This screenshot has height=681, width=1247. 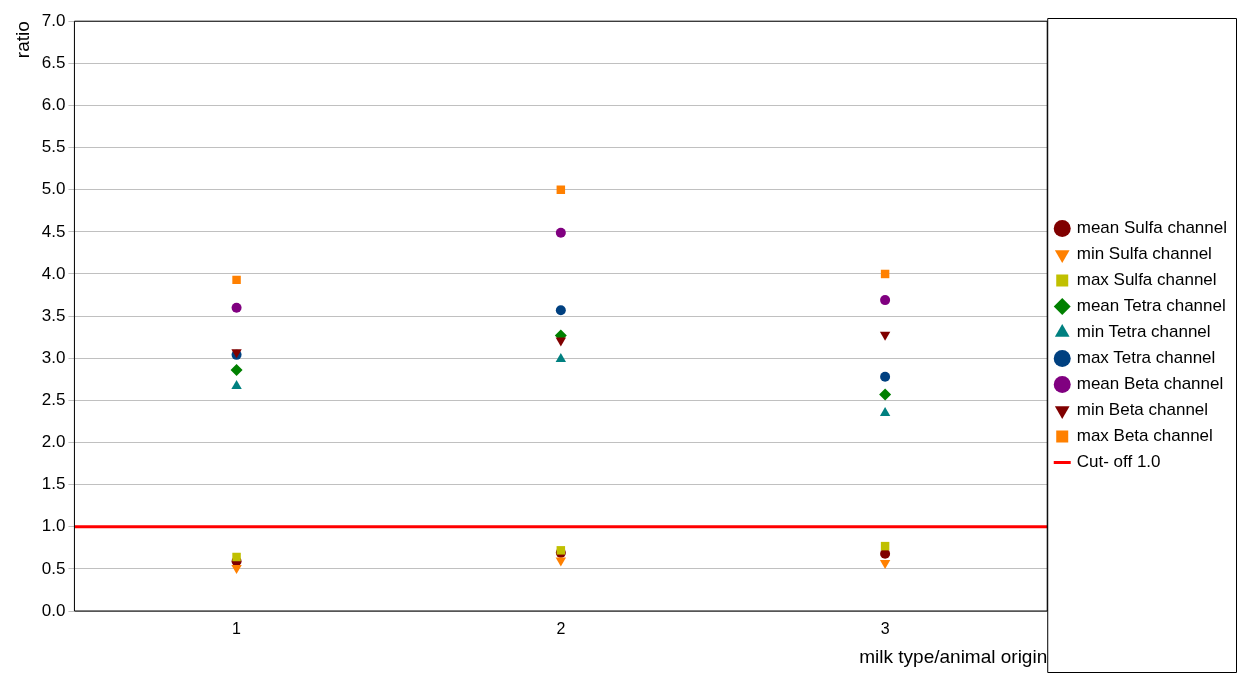 I want to click on y-tick-label: 1.5, so click(x=53, y=484).